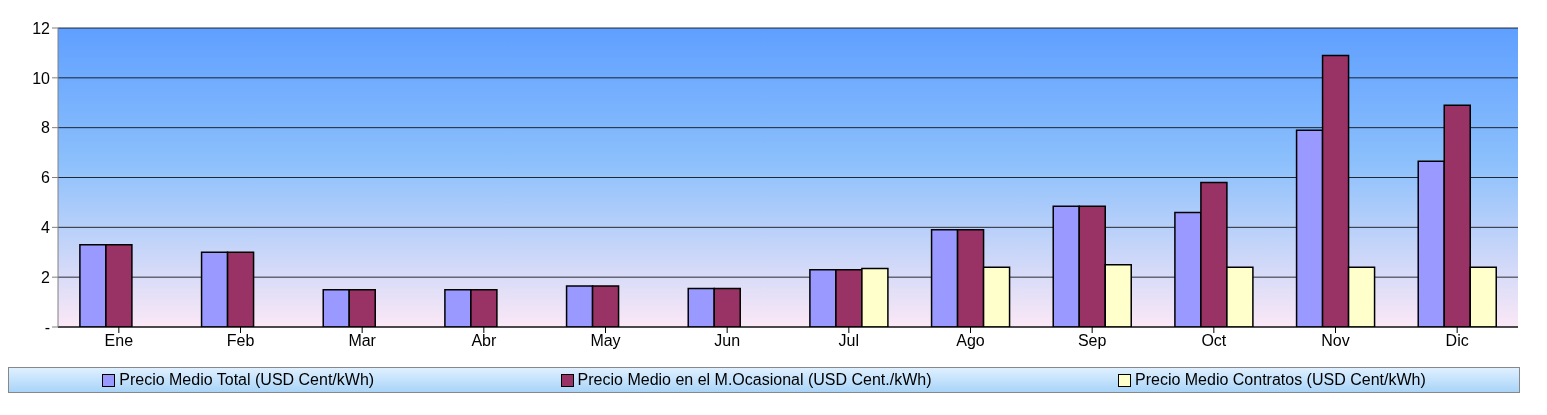 This screenshot has height=415, width=1547. Describe the element at coordinates (605, 341) in the screenshot. I see `x-tick-label: May` at that location.